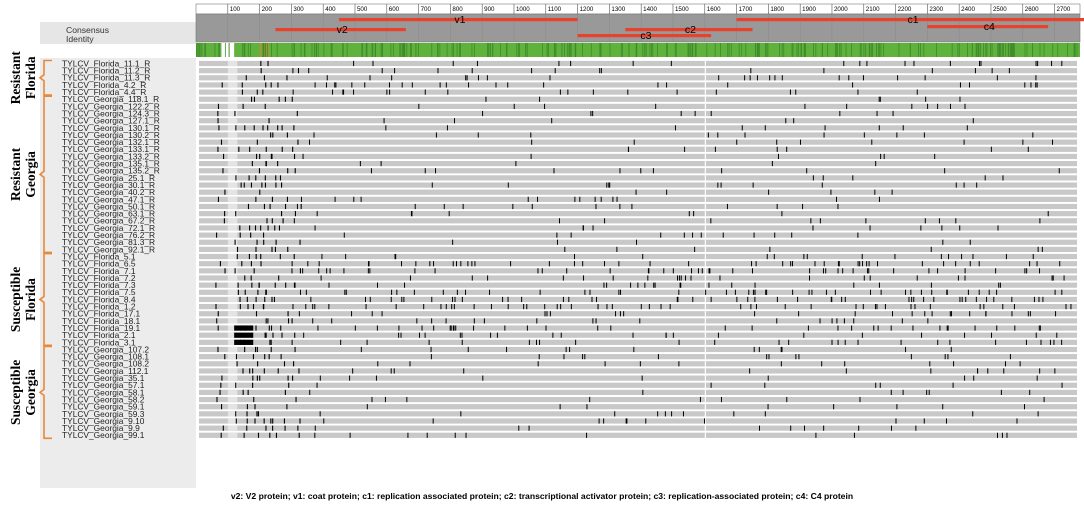 This screenshot has height=508, width=1084. Describe the element at coordinates (638, 92) in the screenshot. I see `sequence-track` at that location.